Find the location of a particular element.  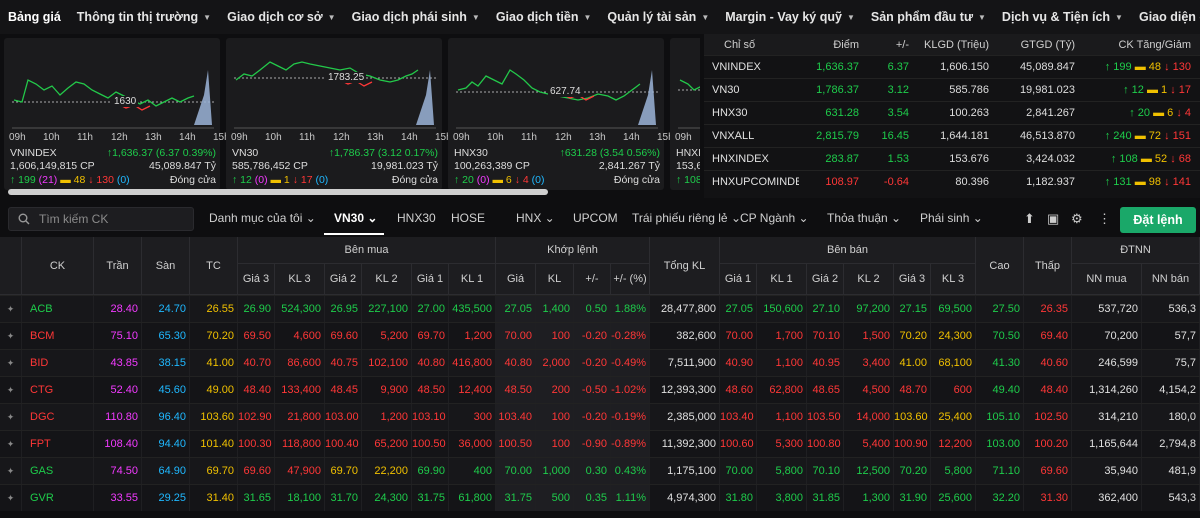

ceiling: 75.10 is located at coordinates (118, 336).